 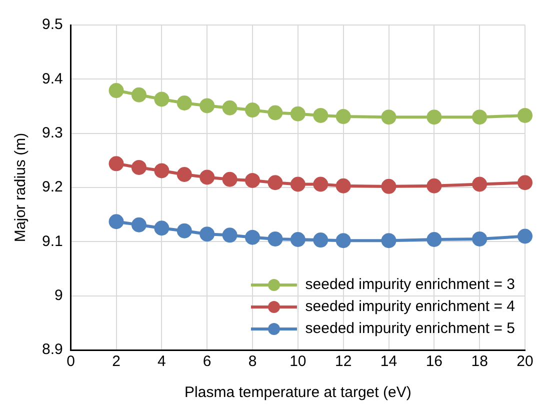 What do you see at coordinates (52, 349) in the screenshot?
I see `y-tick-label: 8.9` at bounding box center [52, 349].